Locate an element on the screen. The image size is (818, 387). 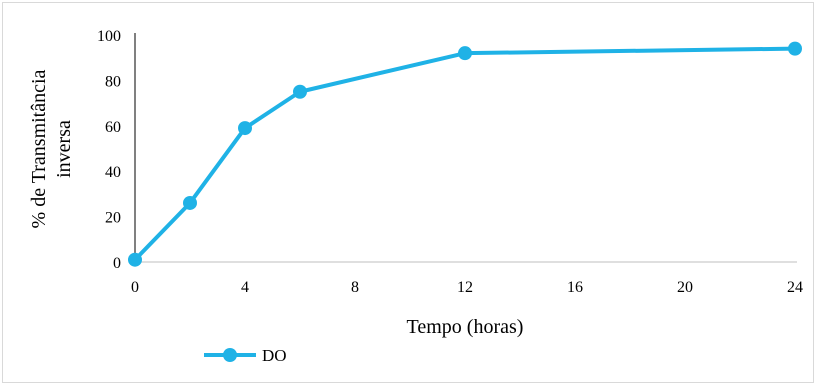
y-tick-label: 40 is located at coordinates (113, 172).